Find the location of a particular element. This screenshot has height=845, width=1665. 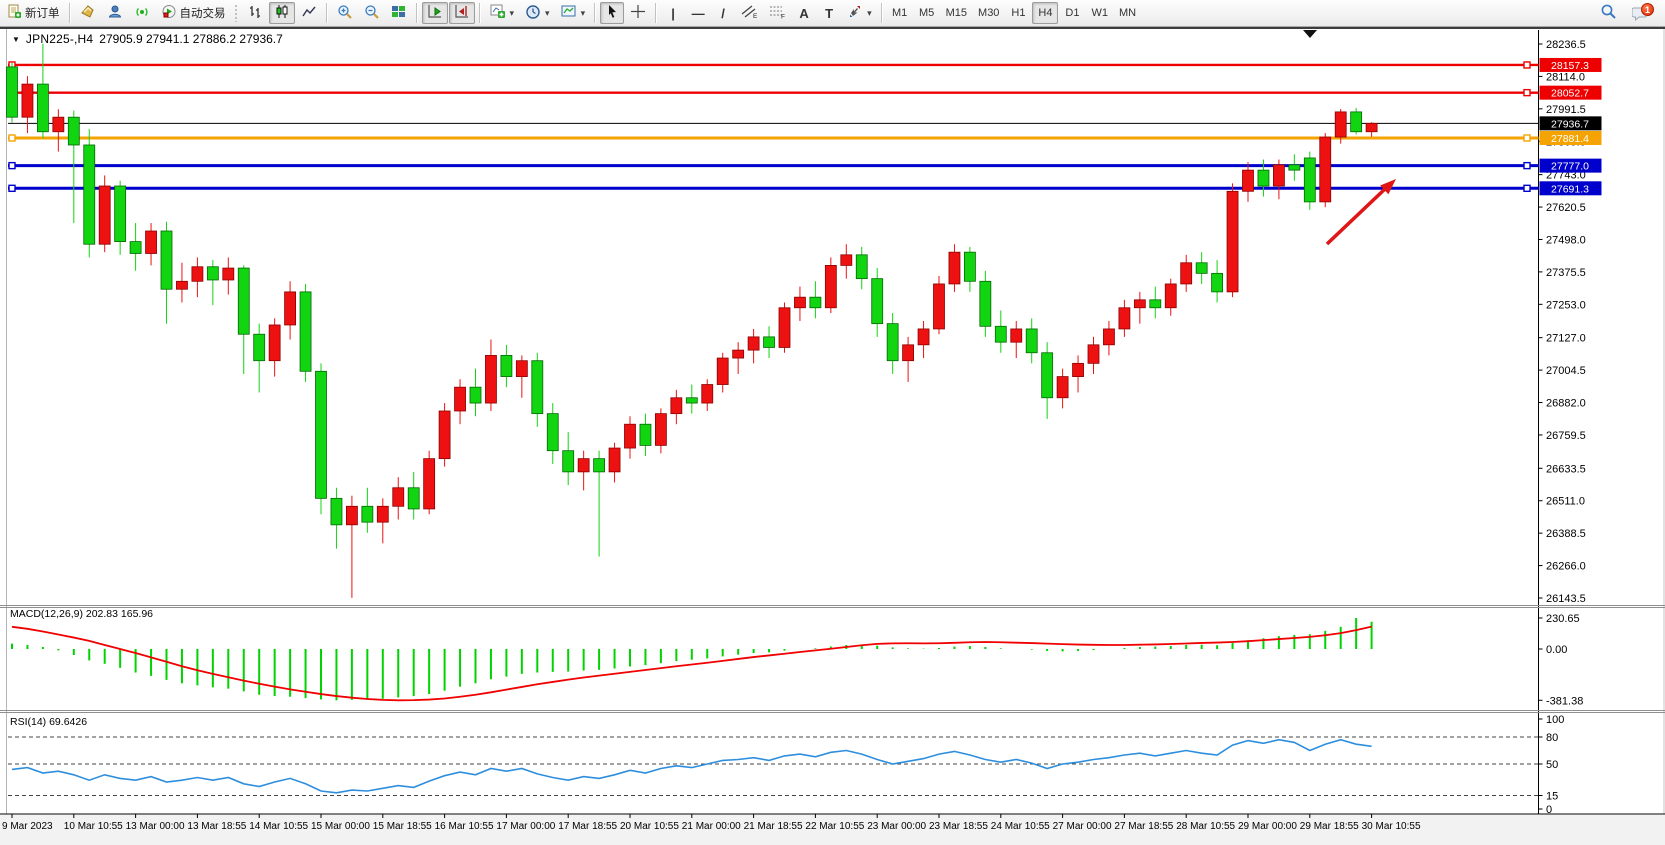

timeframe-m30-button: M30 is located at coordinates (988, 13).